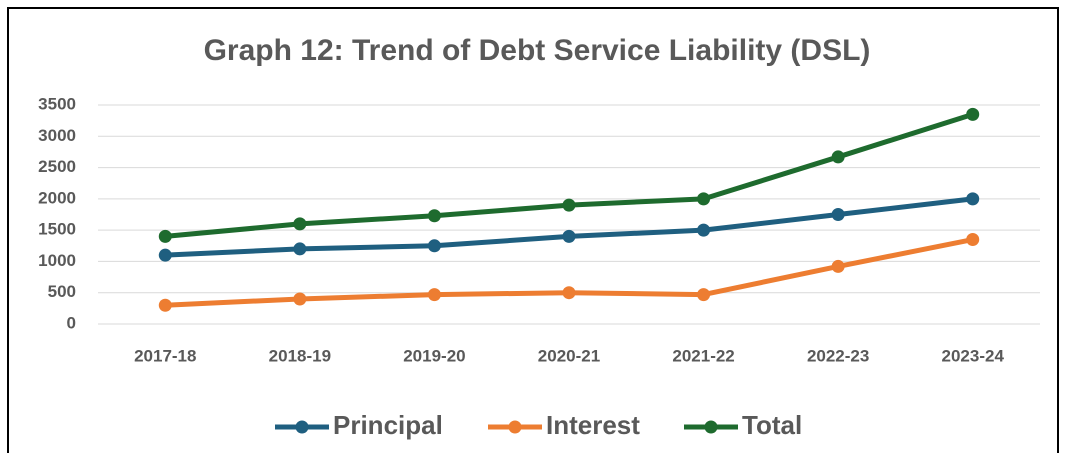 This screenshot has height=453, width=1066. What do you see at coordinates (703, 355) in the screenshot?
I see `x-tick-label: 2021-22` at bounding box center [703, 355].